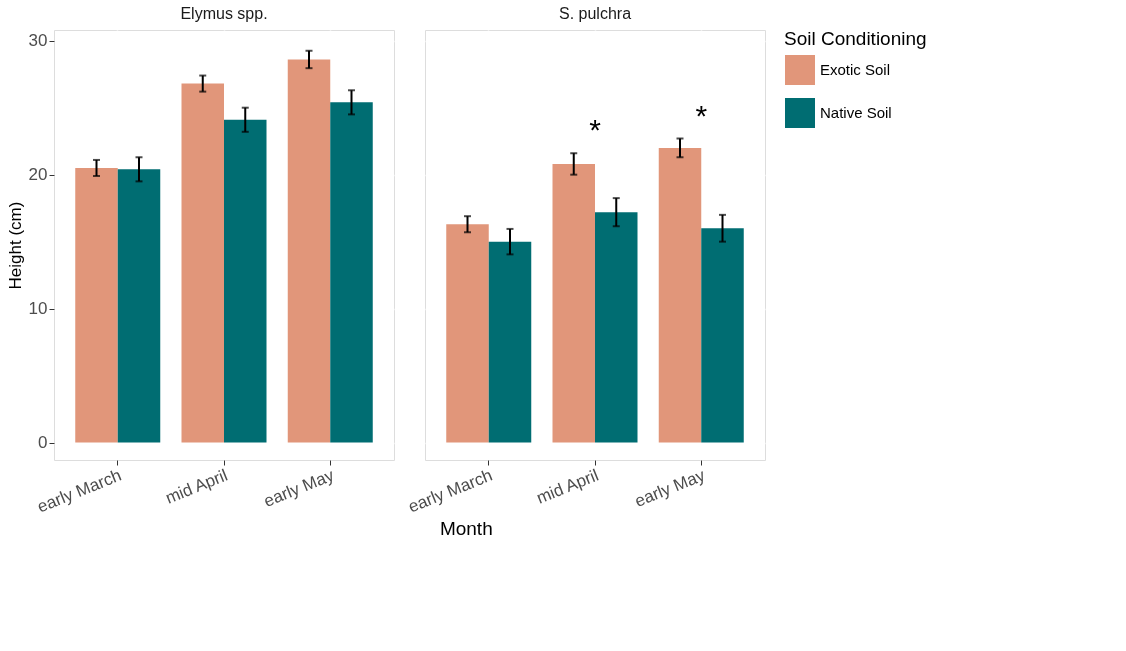  What do you see at coordinates (224, 13) in the screenshot?
I see `chart-title: Elymus spp.` at bounding box center [224, 13].